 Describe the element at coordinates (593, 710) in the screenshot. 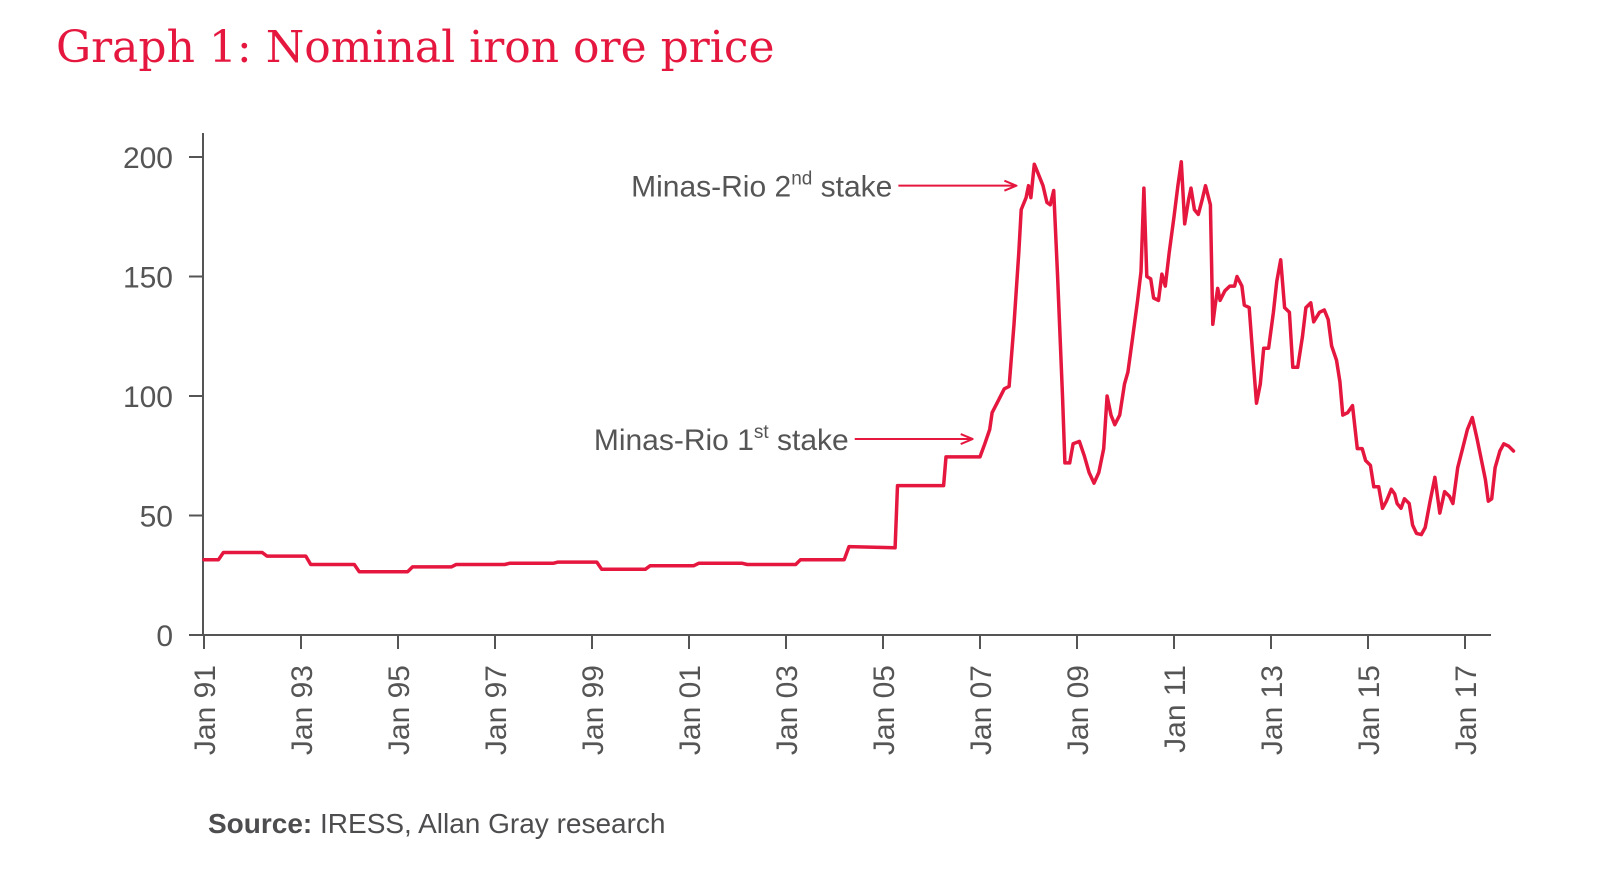

I see `x-tick-label: Jan 99` at that location.